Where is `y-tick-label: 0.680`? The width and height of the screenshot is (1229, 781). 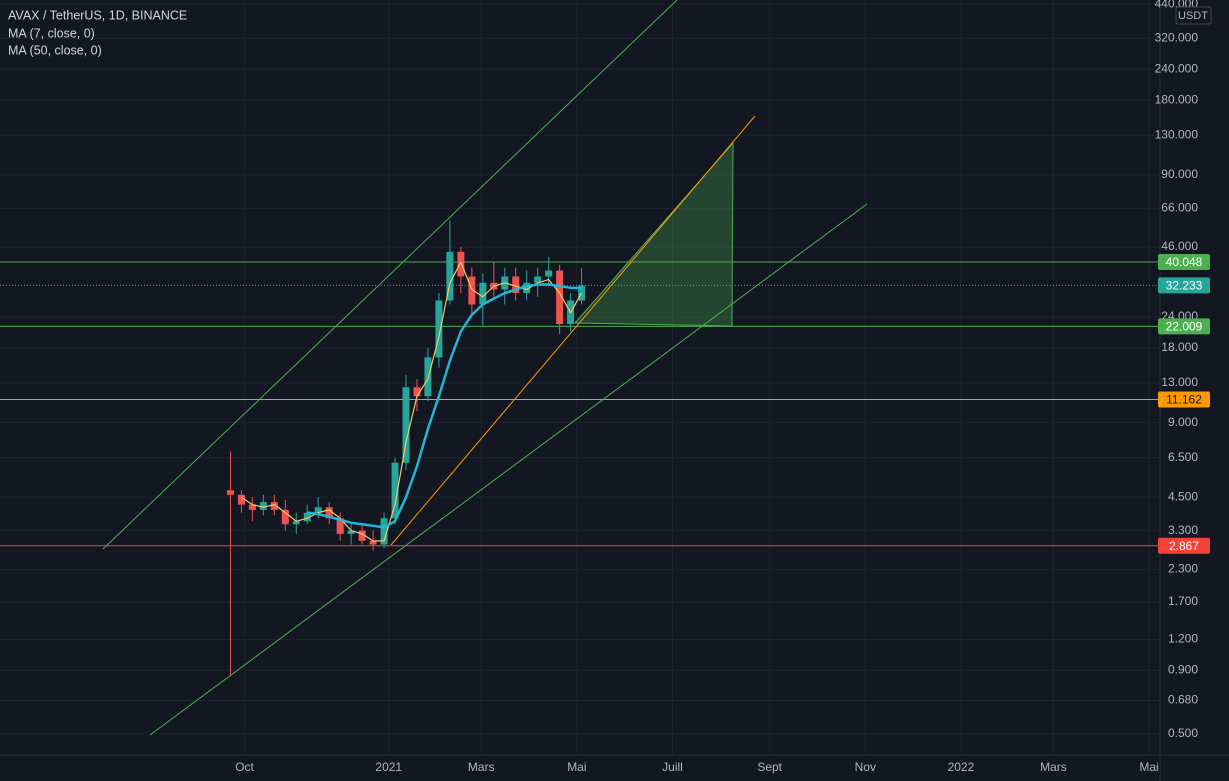 y-tick-label: 0.680 is located at coordinates (1183, 700).